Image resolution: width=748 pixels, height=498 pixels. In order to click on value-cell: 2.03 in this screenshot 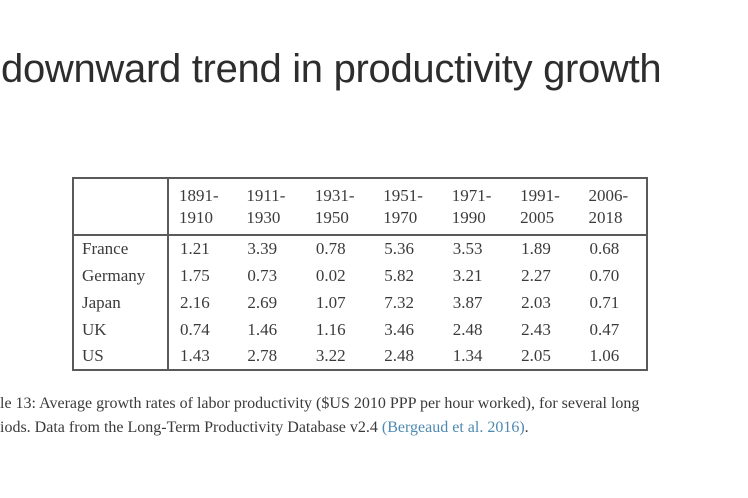, I will do `click(536, 302)`.